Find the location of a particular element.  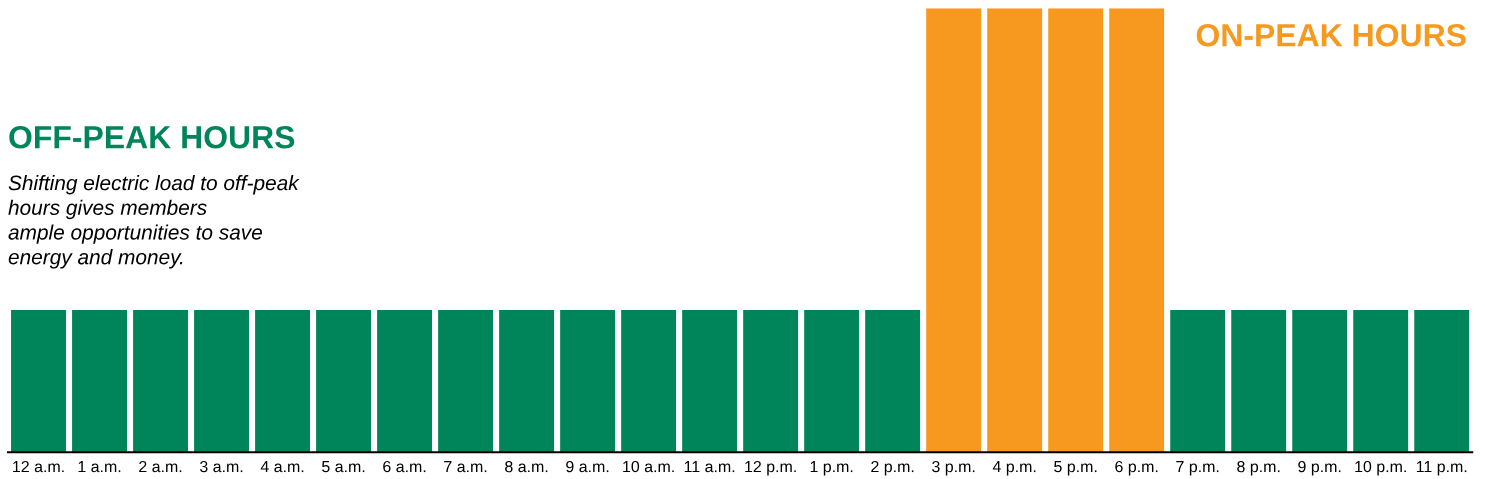

text: OFF-PEAK HOURS is located at coordinates (152, 137).